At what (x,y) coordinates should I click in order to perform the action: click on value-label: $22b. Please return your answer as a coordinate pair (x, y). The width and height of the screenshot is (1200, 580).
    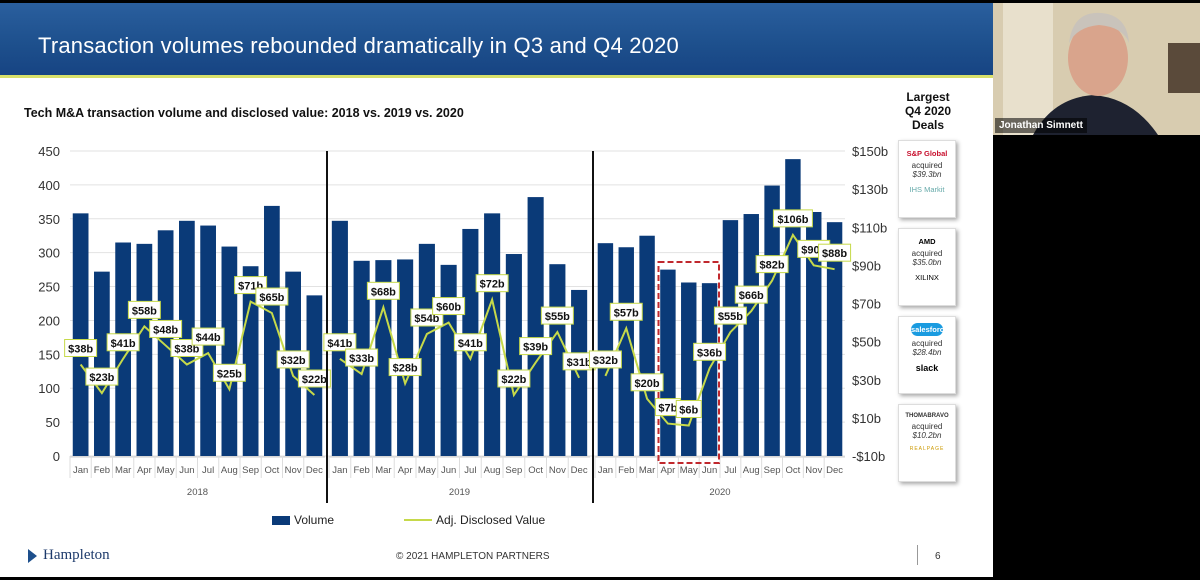
    Looking at the image, I should click on (513, 380).